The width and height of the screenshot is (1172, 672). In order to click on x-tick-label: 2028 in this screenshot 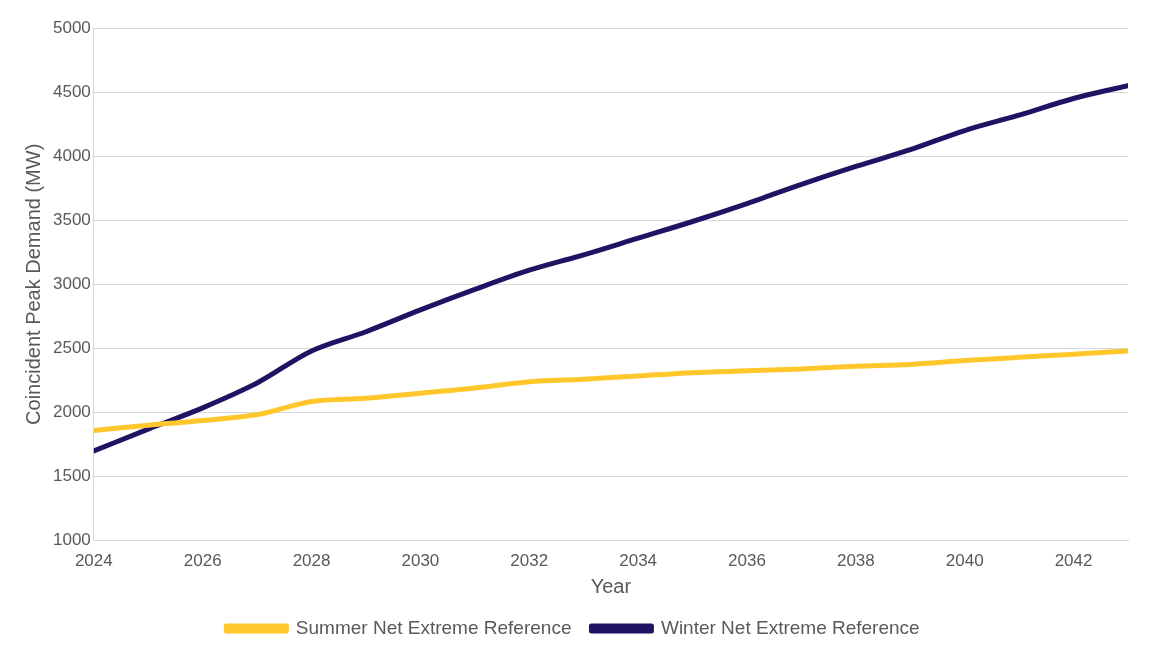, I will do `click(311, 561)`.